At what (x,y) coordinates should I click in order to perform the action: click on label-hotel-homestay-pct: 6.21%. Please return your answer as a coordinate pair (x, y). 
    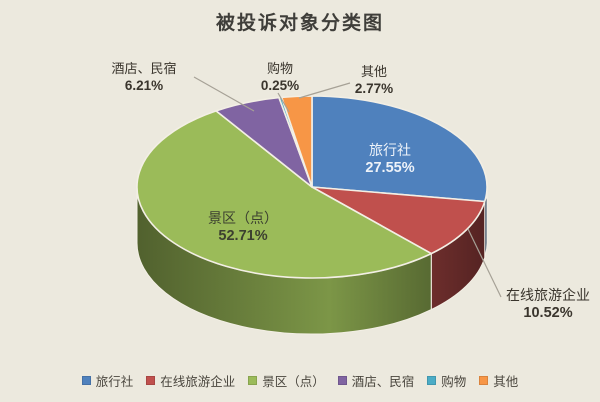
    Looking at the image, I should click on (144, 86).